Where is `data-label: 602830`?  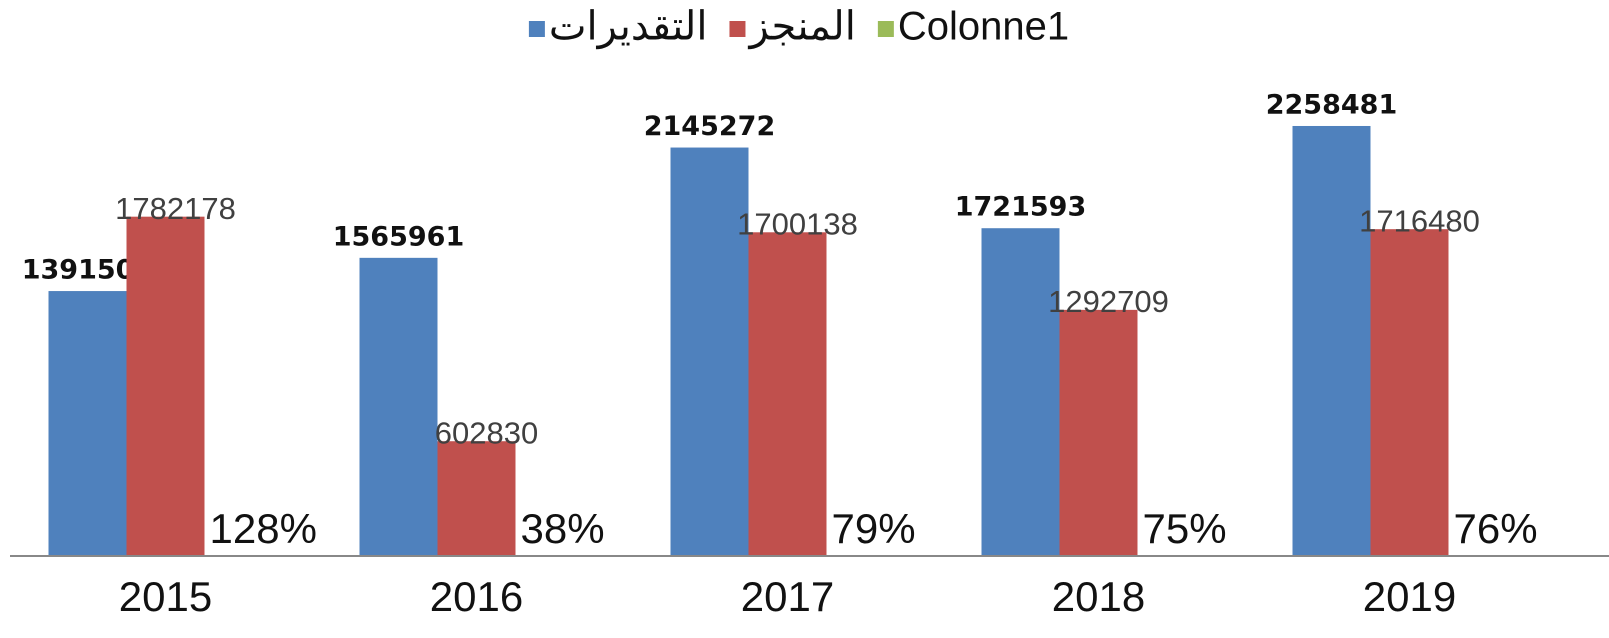
data-label: 602830 is located at coordinates (486, 432).